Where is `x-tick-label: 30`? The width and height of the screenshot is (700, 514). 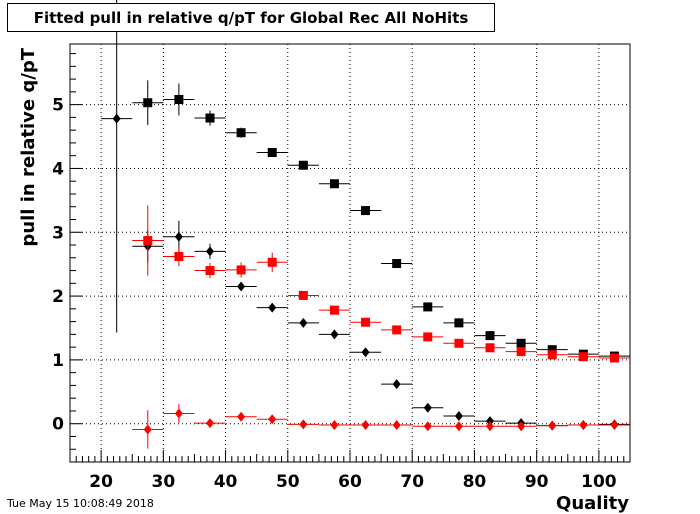
x-tick-label: 30 is located at coordinates (163, 482).